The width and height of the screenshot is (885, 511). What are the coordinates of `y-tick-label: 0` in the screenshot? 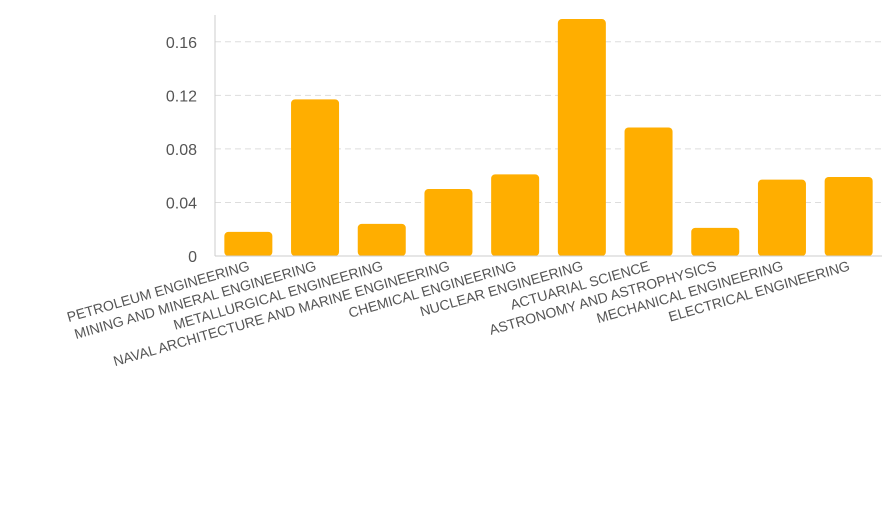 It's located at (192, 257).